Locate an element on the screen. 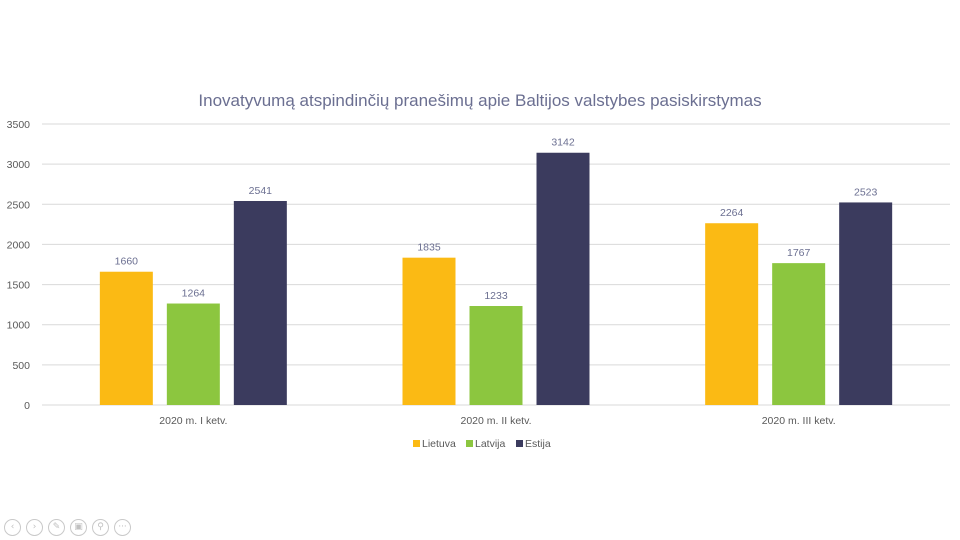 The width and height of the screenshot is (960, 540). data-label: 2541 is located at coordinates (261, 191).